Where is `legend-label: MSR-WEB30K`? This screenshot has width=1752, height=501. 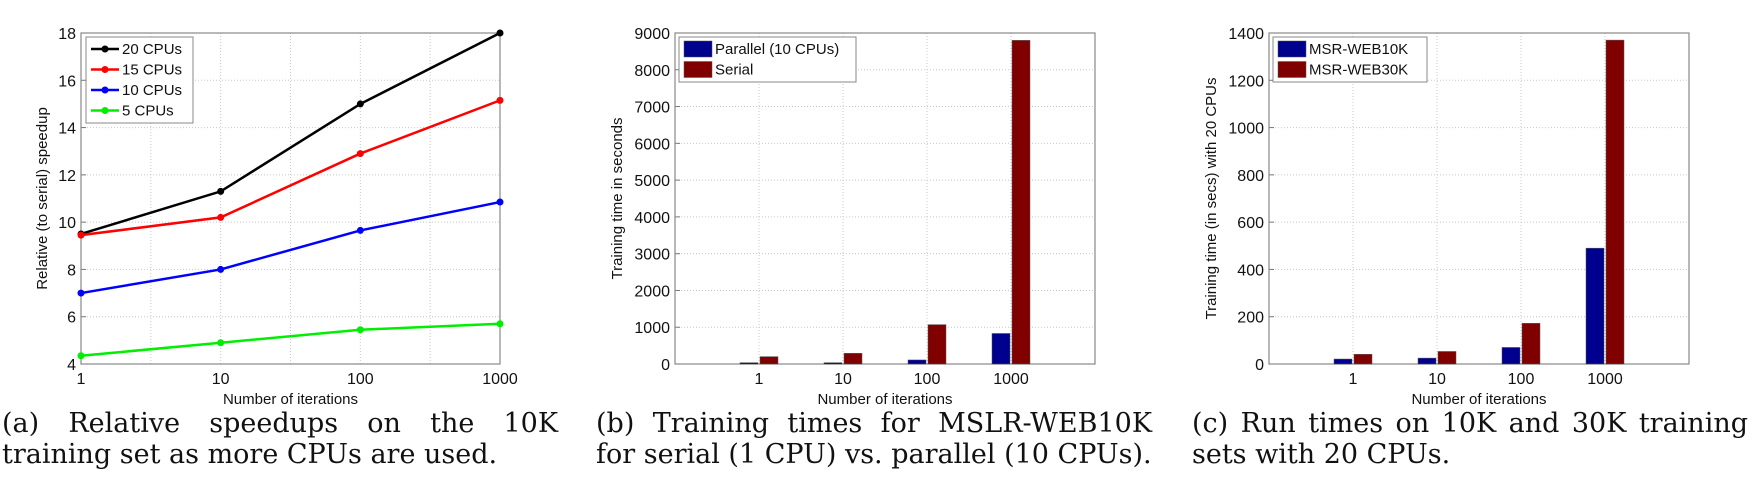 legend-label: MSR-WEB30K is located at coordinates (1358, 70).